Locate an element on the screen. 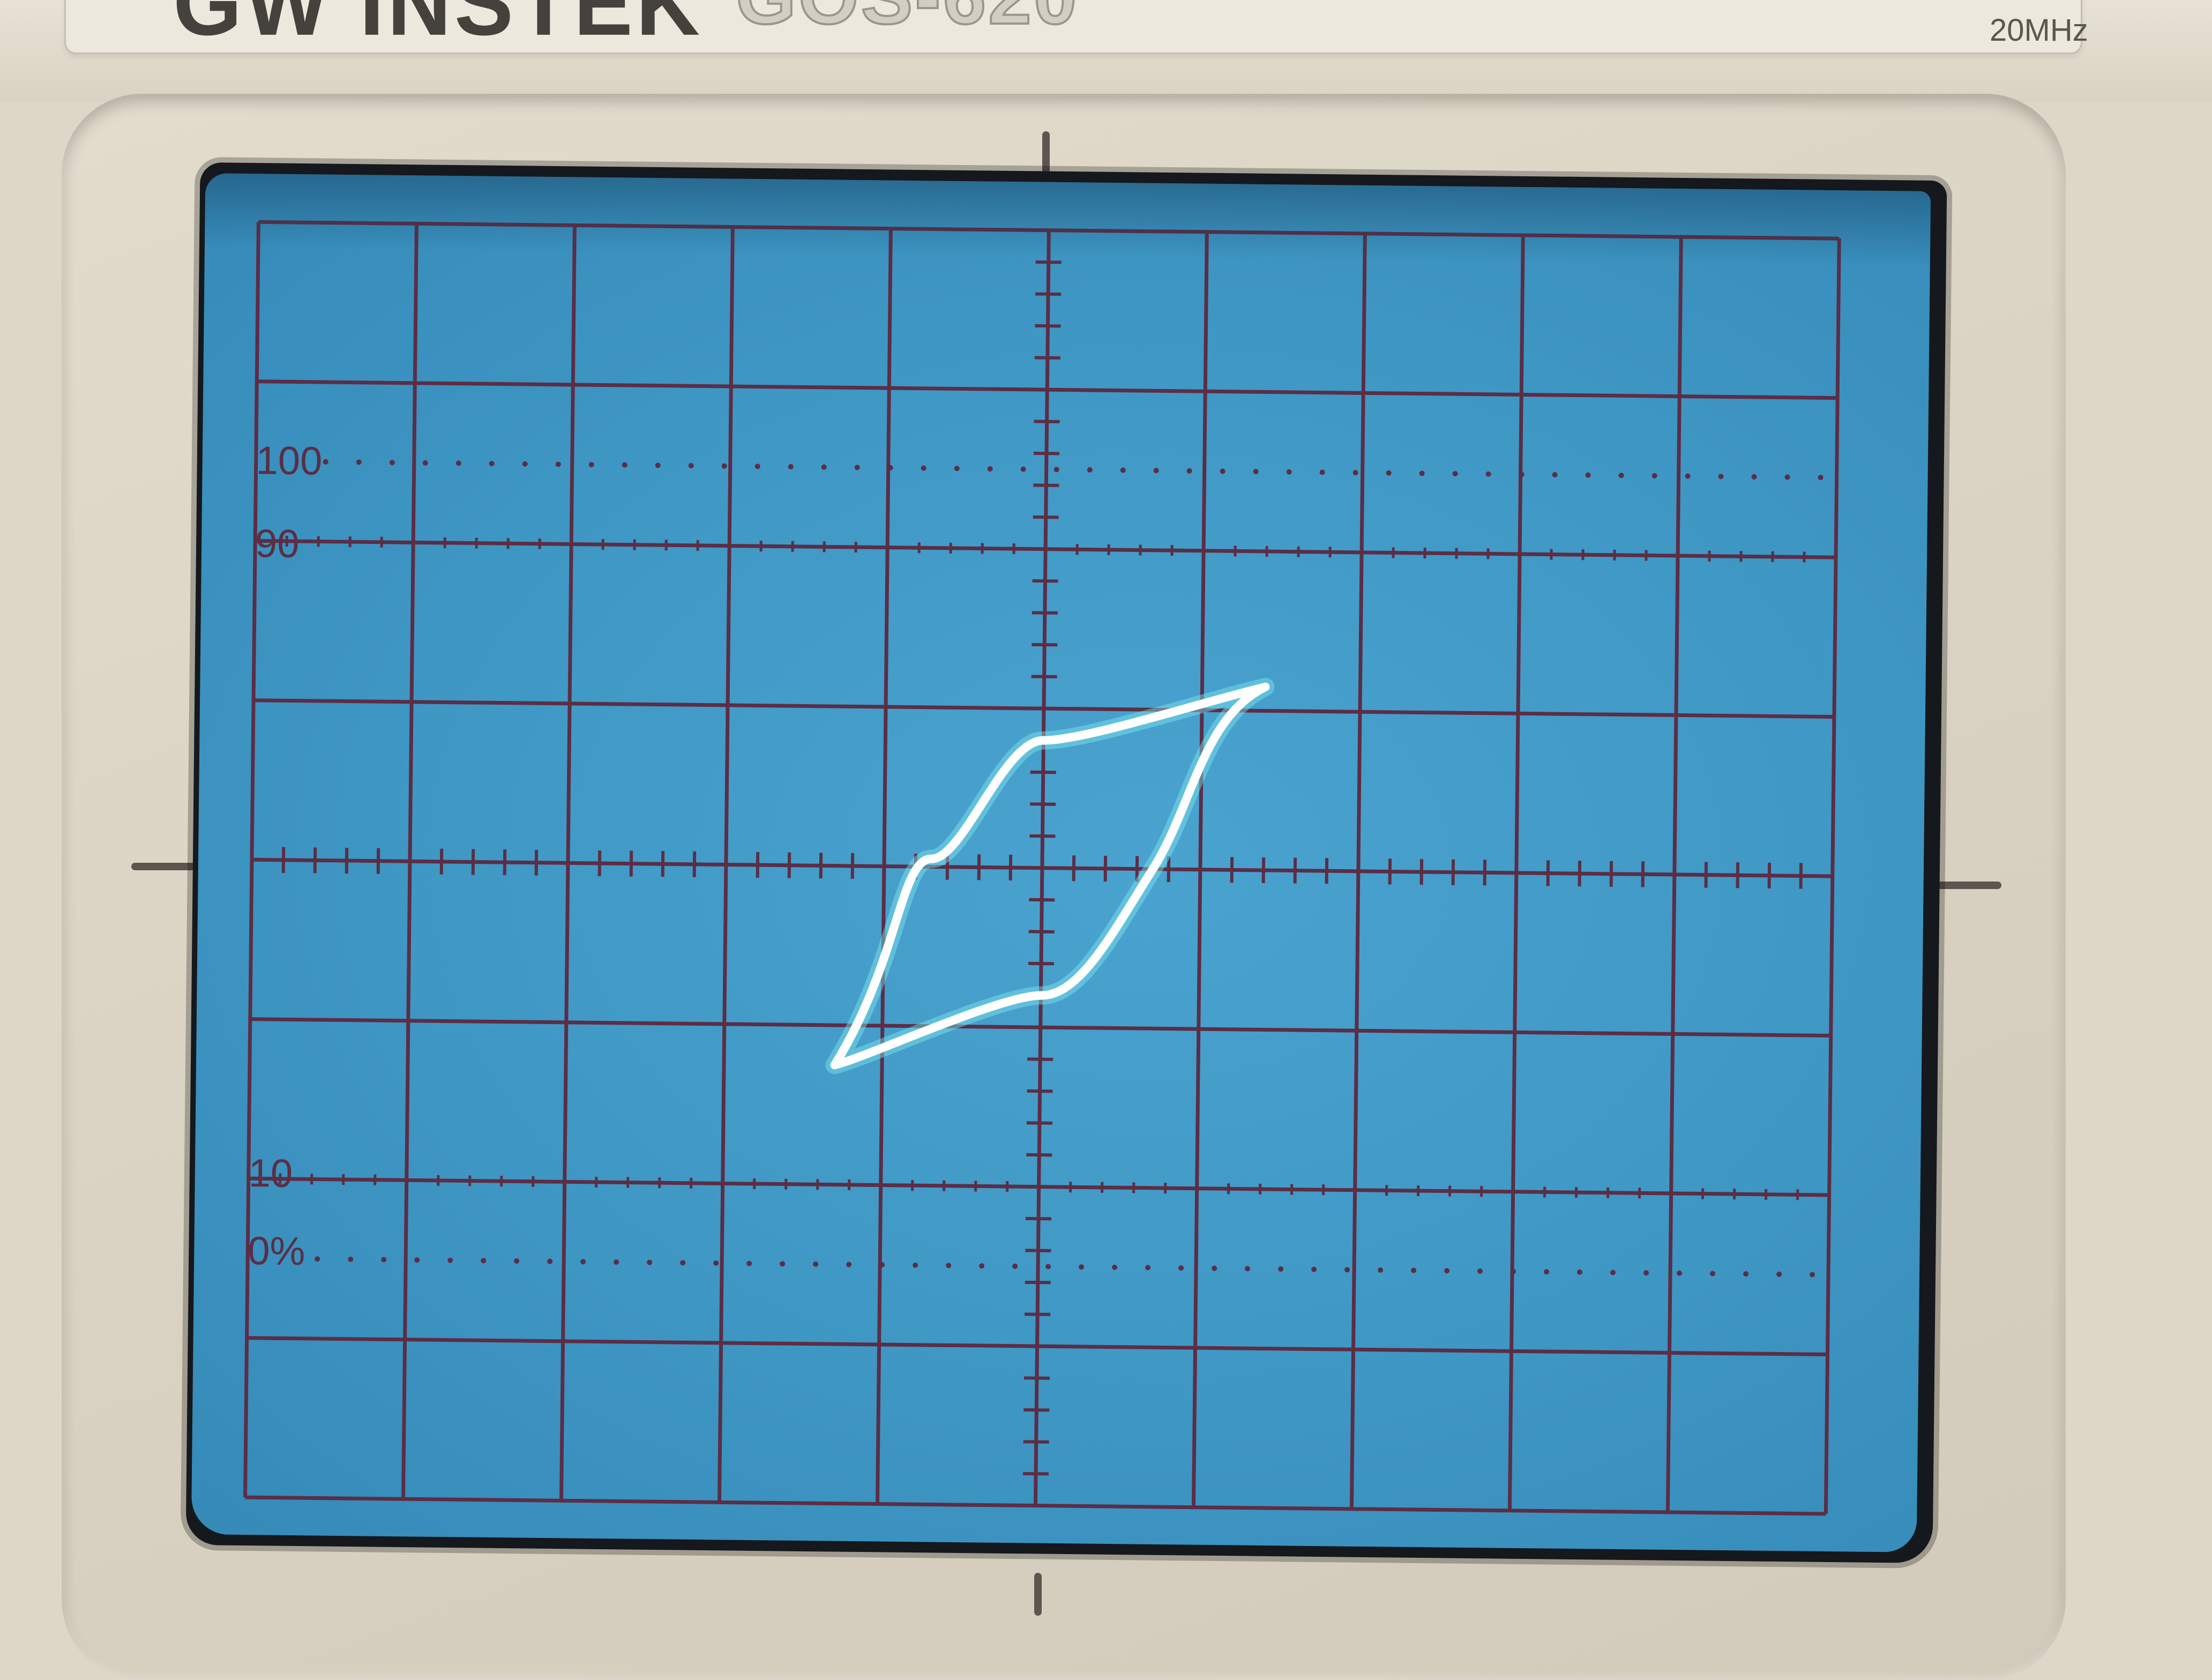  bandwidth-label: 20MHz is located at coordinates (2039, 30).